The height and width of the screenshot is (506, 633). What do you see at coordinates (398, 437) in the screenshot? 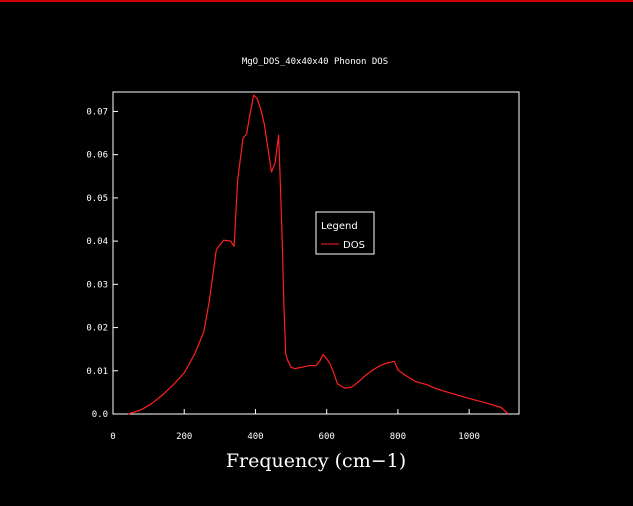
I see `x-tick-label: 800` at bounding box center [398, 437].